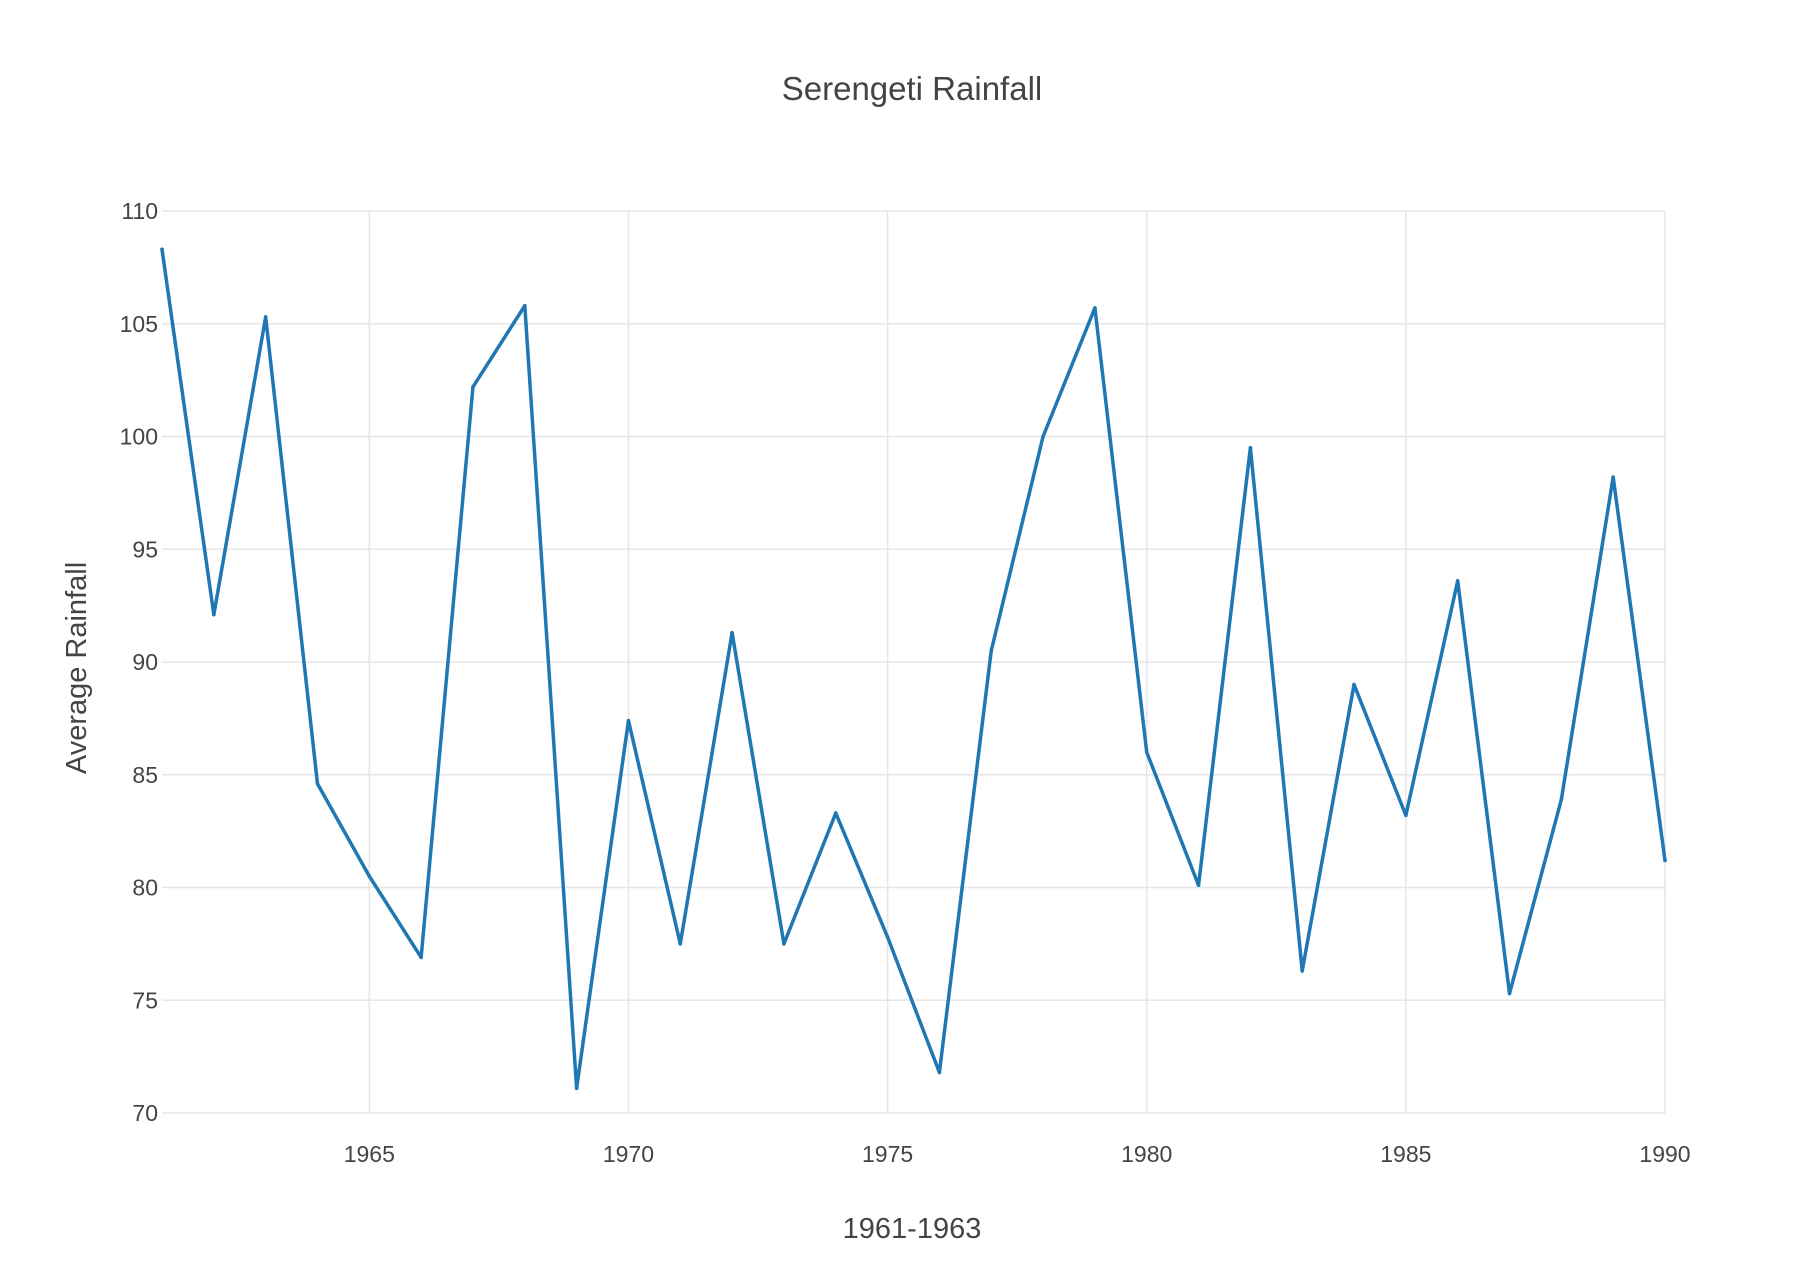 This screenshot has height=1284, width=1810. What do you see at coordinates (628, 1154) in the screenshot?
I see `x-tick-label: 1970` at bounding box center [628, 1154].